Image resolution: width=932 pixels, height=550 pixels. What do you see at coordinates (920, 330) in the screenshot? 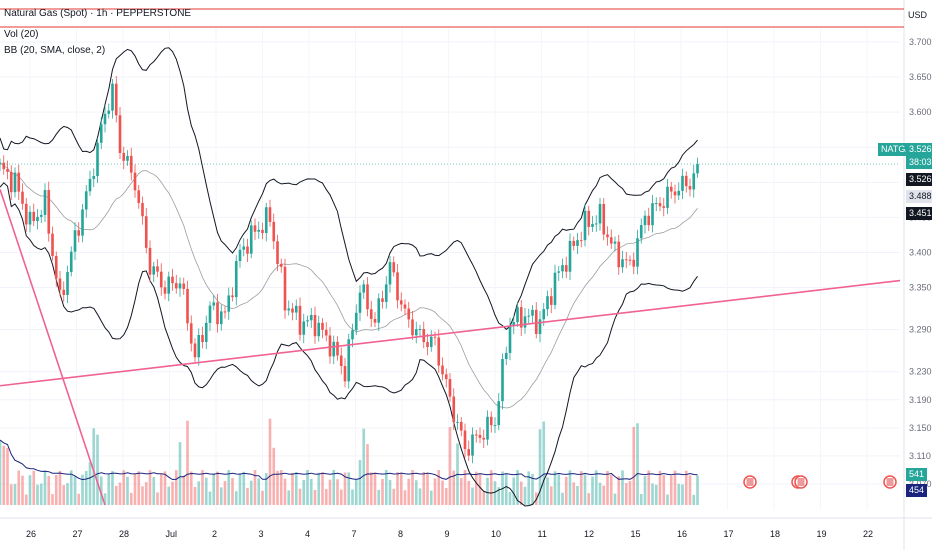
I see `price-tick-label: 3.290` at bounding box center [920, 330].